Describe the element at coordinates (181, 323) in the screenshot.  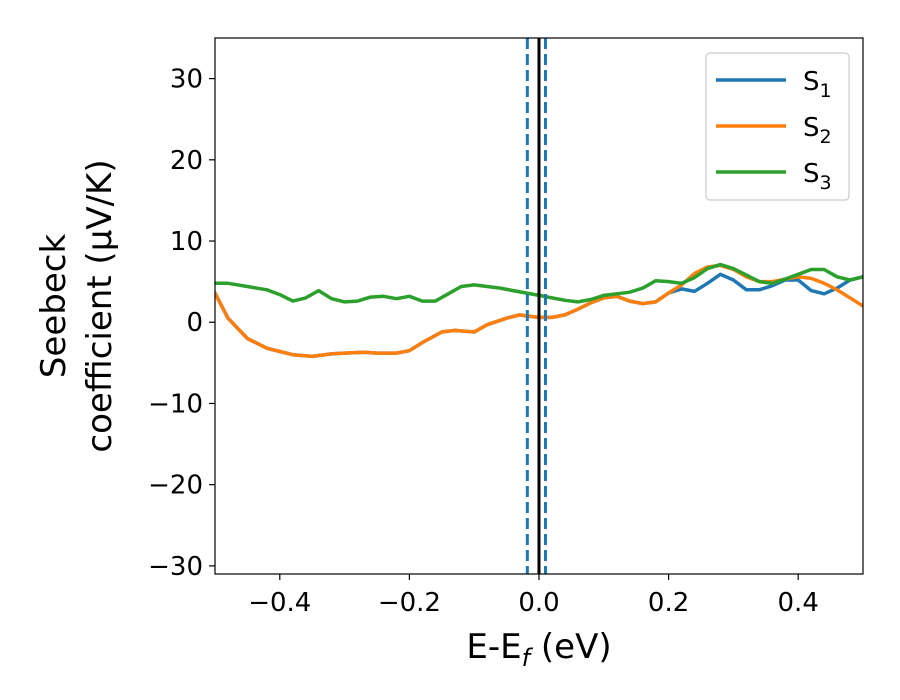
I see `y-axis-ticks: −30 −20 −10 0 10 20 30` at that location.